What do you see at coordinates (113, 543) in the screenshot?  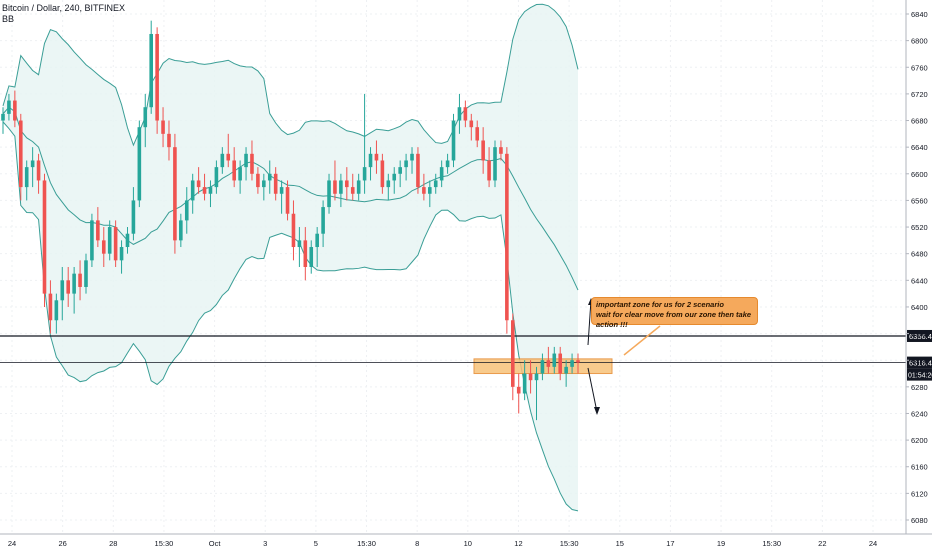 I see `time-tick-label: 28` at bounding box center [113, 543].